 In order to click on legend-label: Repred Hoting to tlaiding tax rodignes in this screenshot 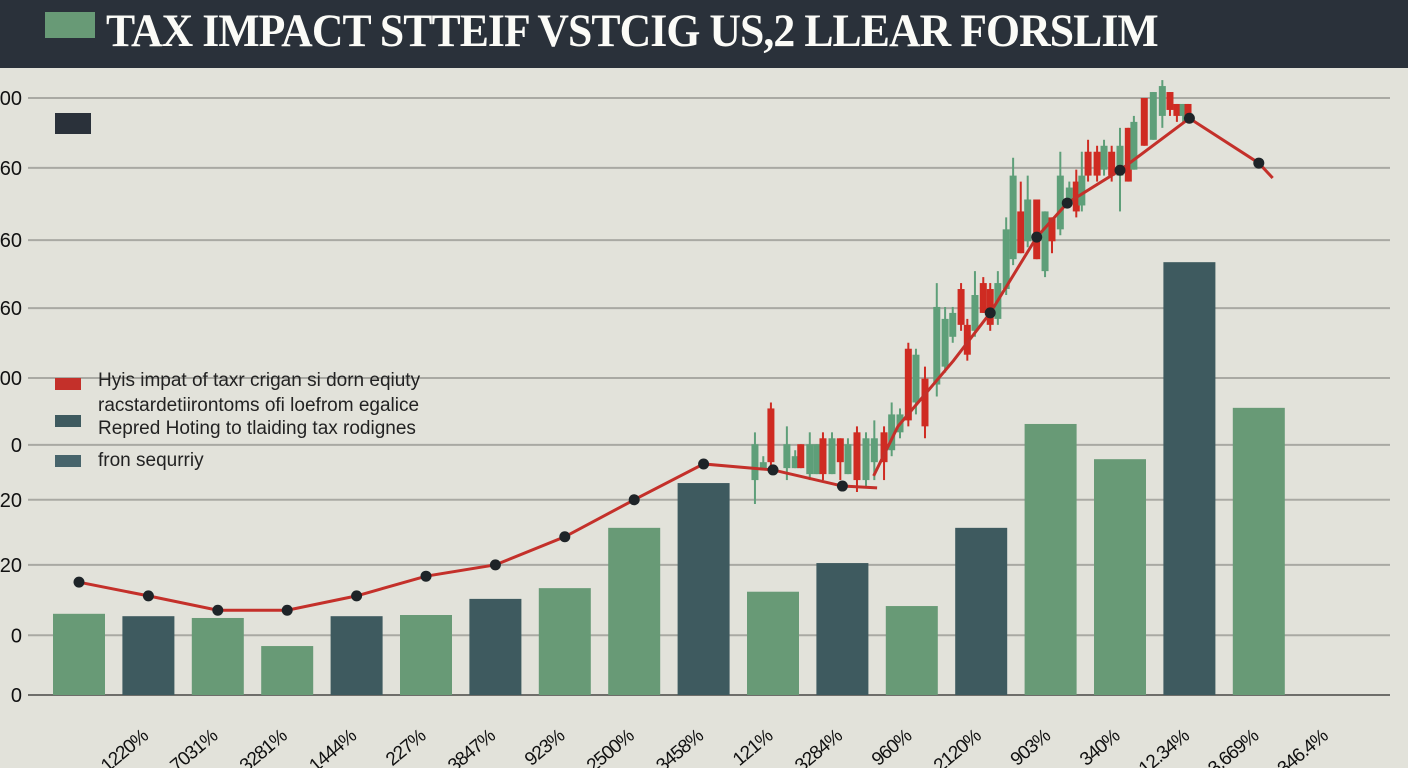, I will do `click(257, 428)`.